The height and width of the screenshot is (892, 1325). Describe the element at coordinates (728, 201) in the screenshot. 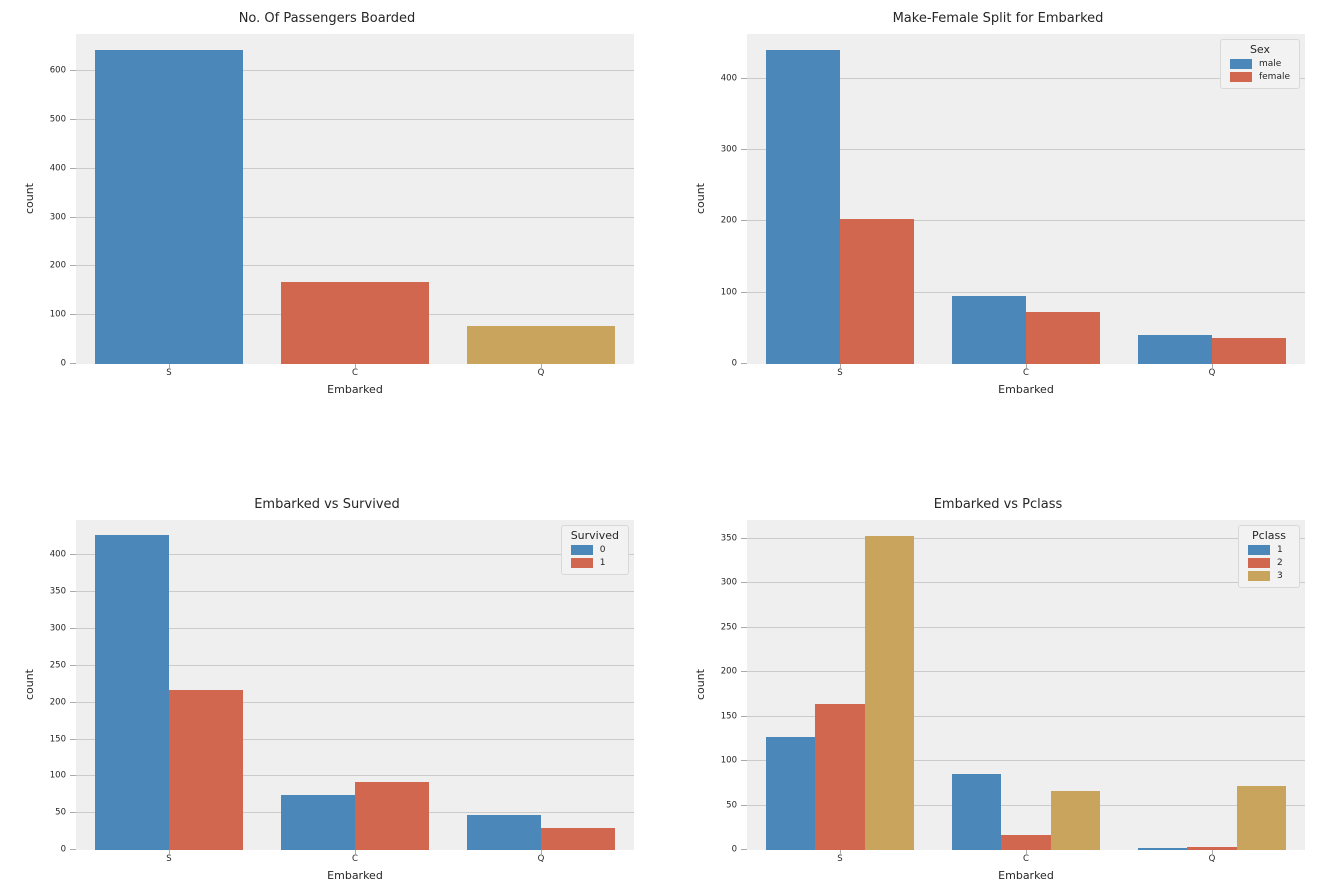

I see `y-axis: 0 100 200 300 400` at that location.